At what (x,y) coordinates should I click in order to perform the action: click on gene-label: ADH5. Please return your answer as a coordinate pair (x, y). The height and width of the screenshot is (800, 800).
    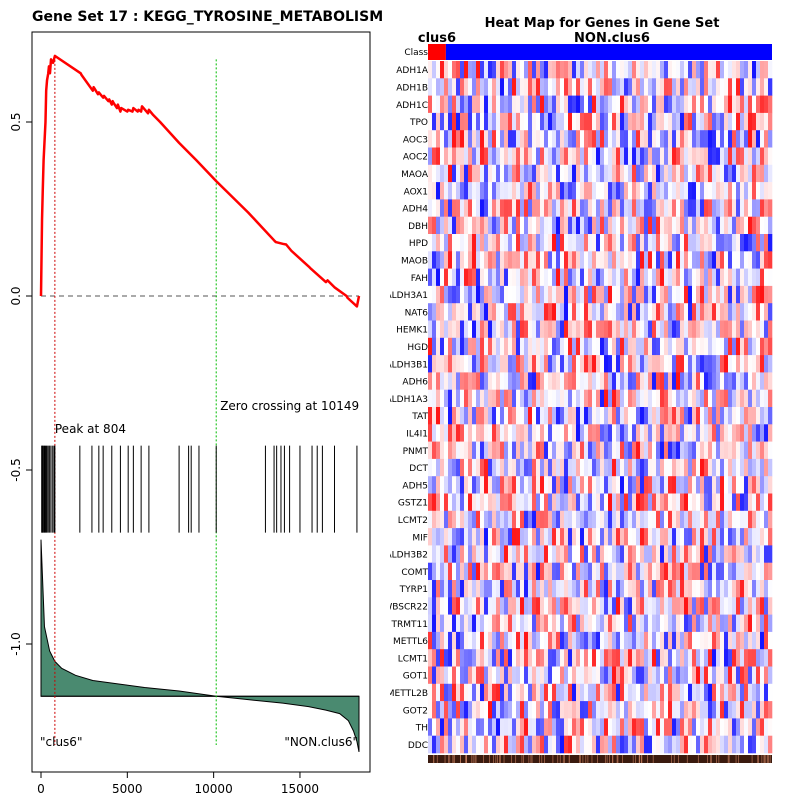
    Looking at the image, I should click on (415, 486).